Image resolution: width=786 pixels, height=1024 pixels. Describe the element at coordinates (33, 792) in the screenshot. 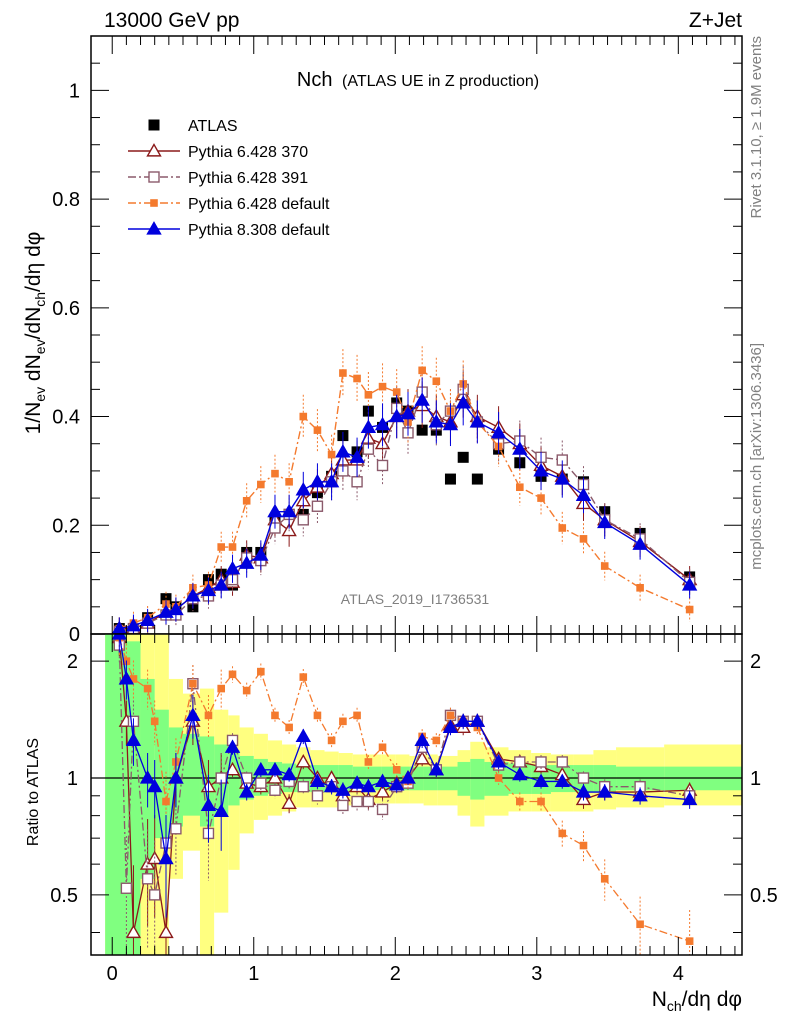

I see `ratio-y-axis-label: Ratio to ATLAS` at that location.